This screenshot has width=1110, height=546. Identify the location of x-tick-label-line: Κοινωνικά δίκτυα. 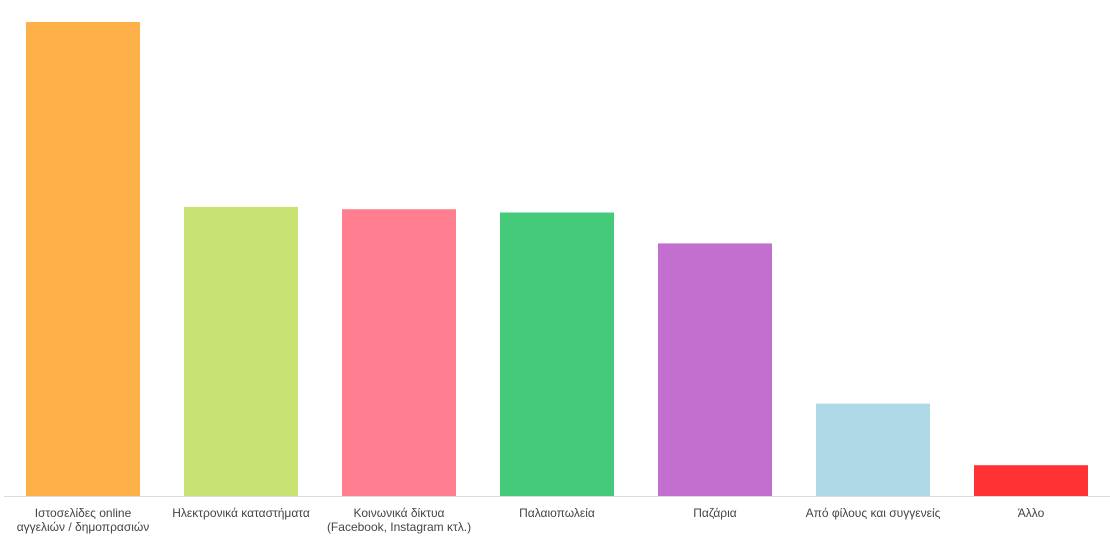
(399, 513).